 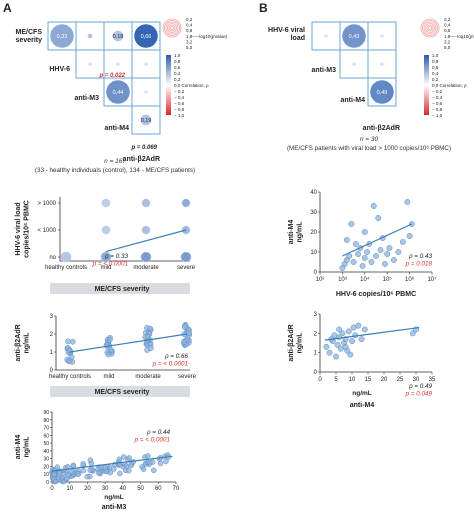 I want to click on legend-color-tick: 0,0 Correlation, ρ, so click(x=191, y=85).